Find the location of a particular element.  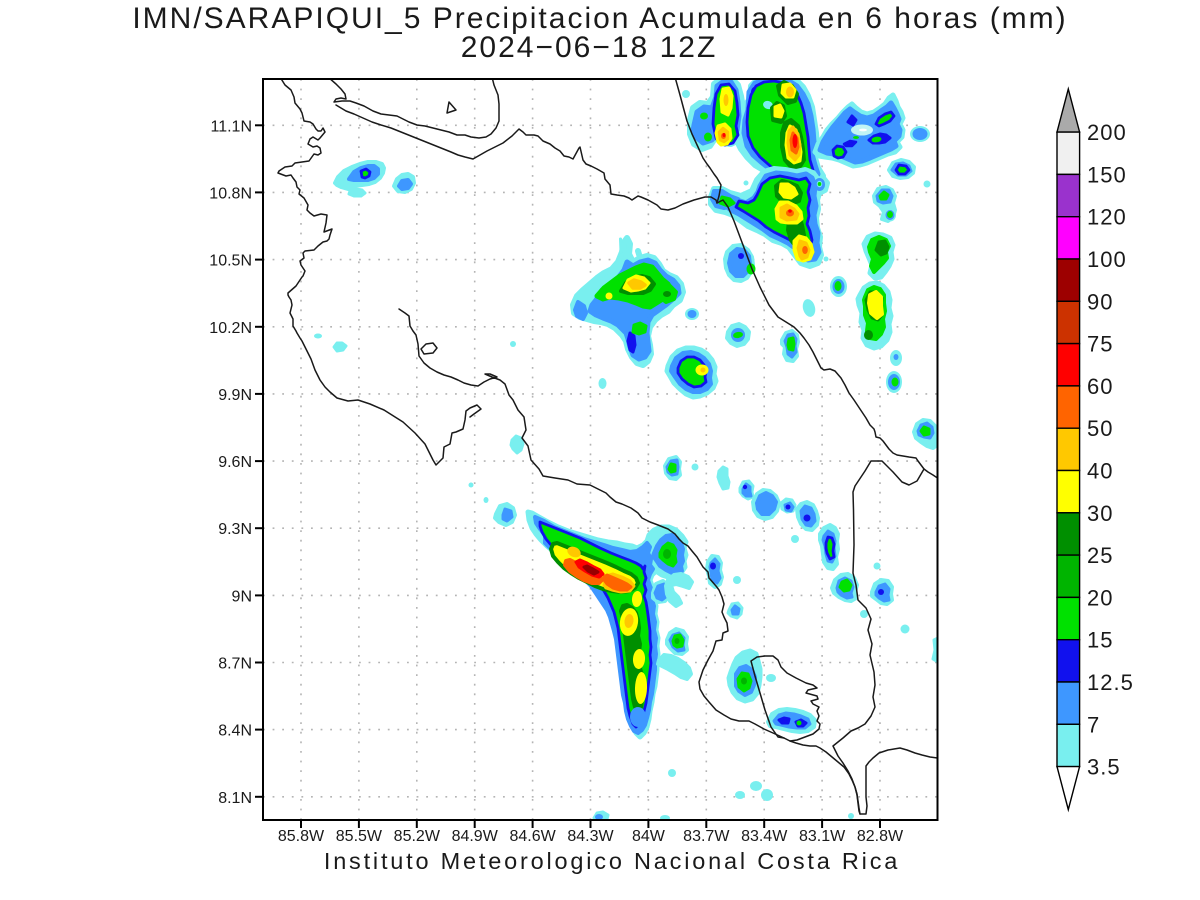

svg-text: 75 is located at coordinates (1100, 344).